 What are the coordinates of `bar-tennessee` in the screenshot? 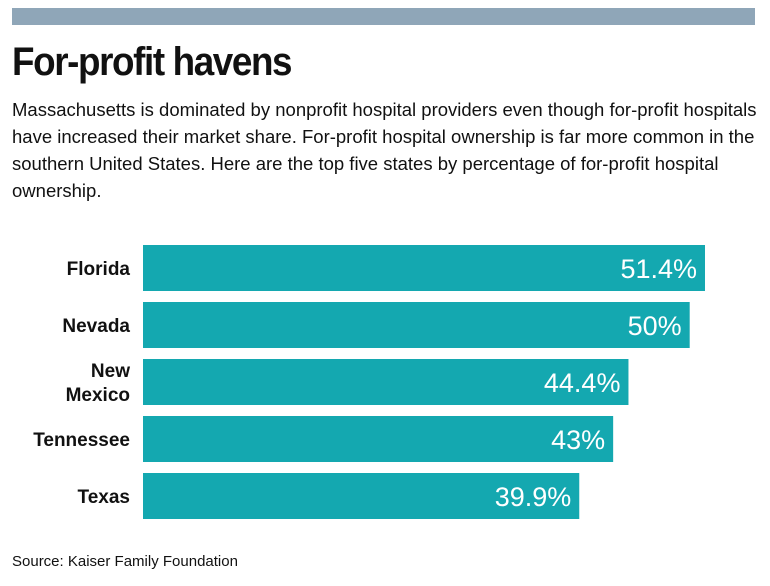 It's located at (378, 439).